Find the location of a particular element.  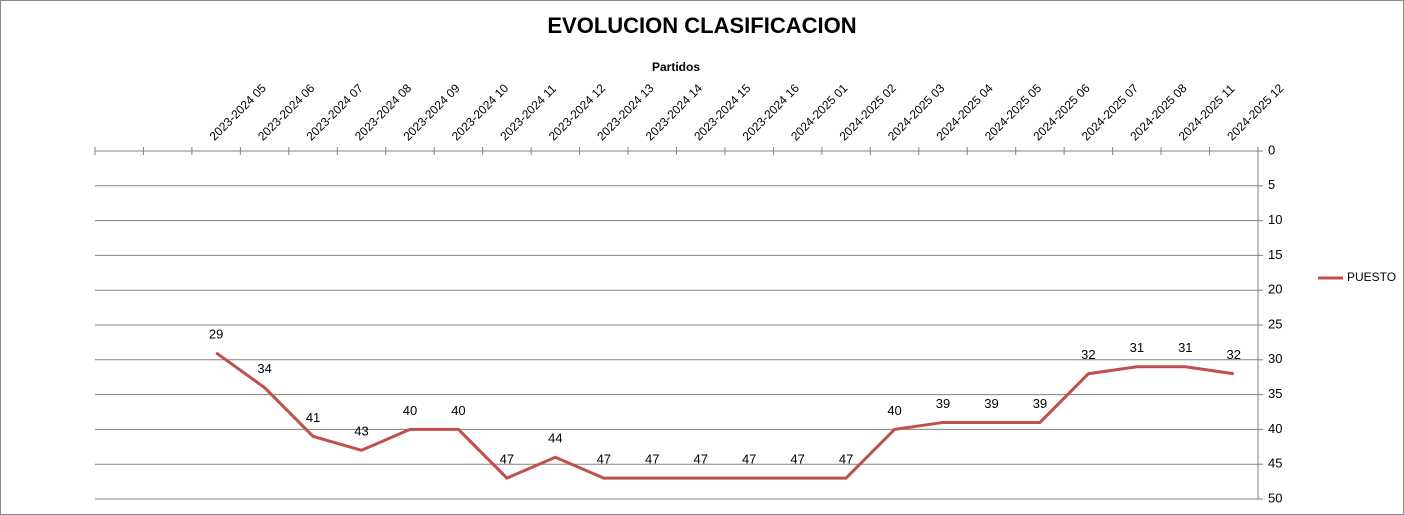

y-tick-label: 45 is located at coordinates (1275, 463).